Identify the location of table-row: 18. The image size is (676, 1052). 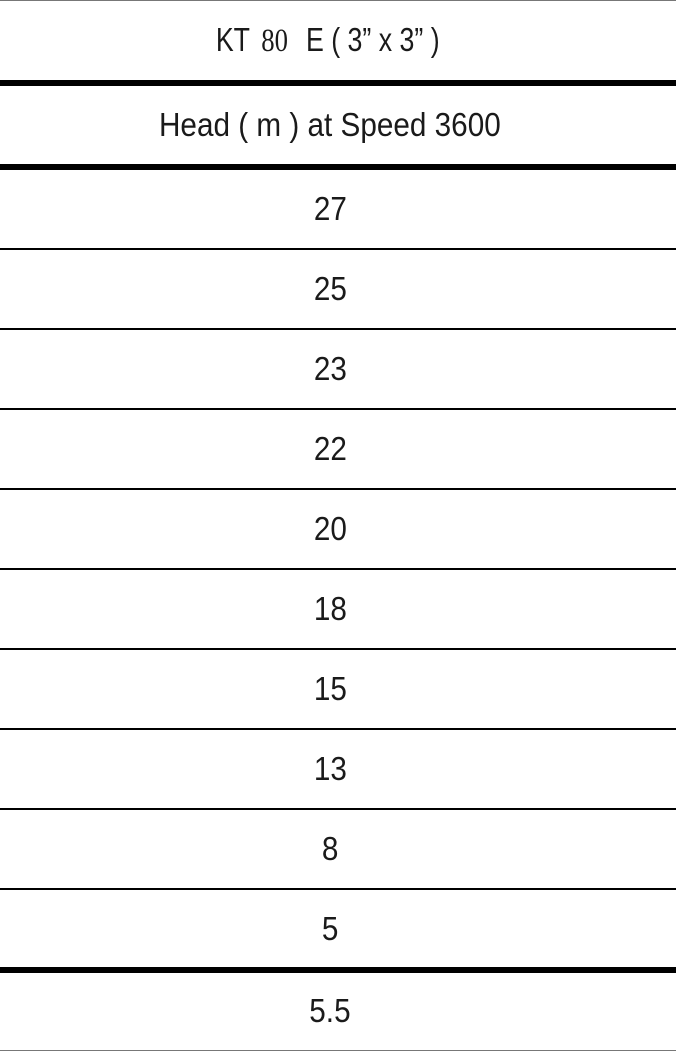
(330, 609).